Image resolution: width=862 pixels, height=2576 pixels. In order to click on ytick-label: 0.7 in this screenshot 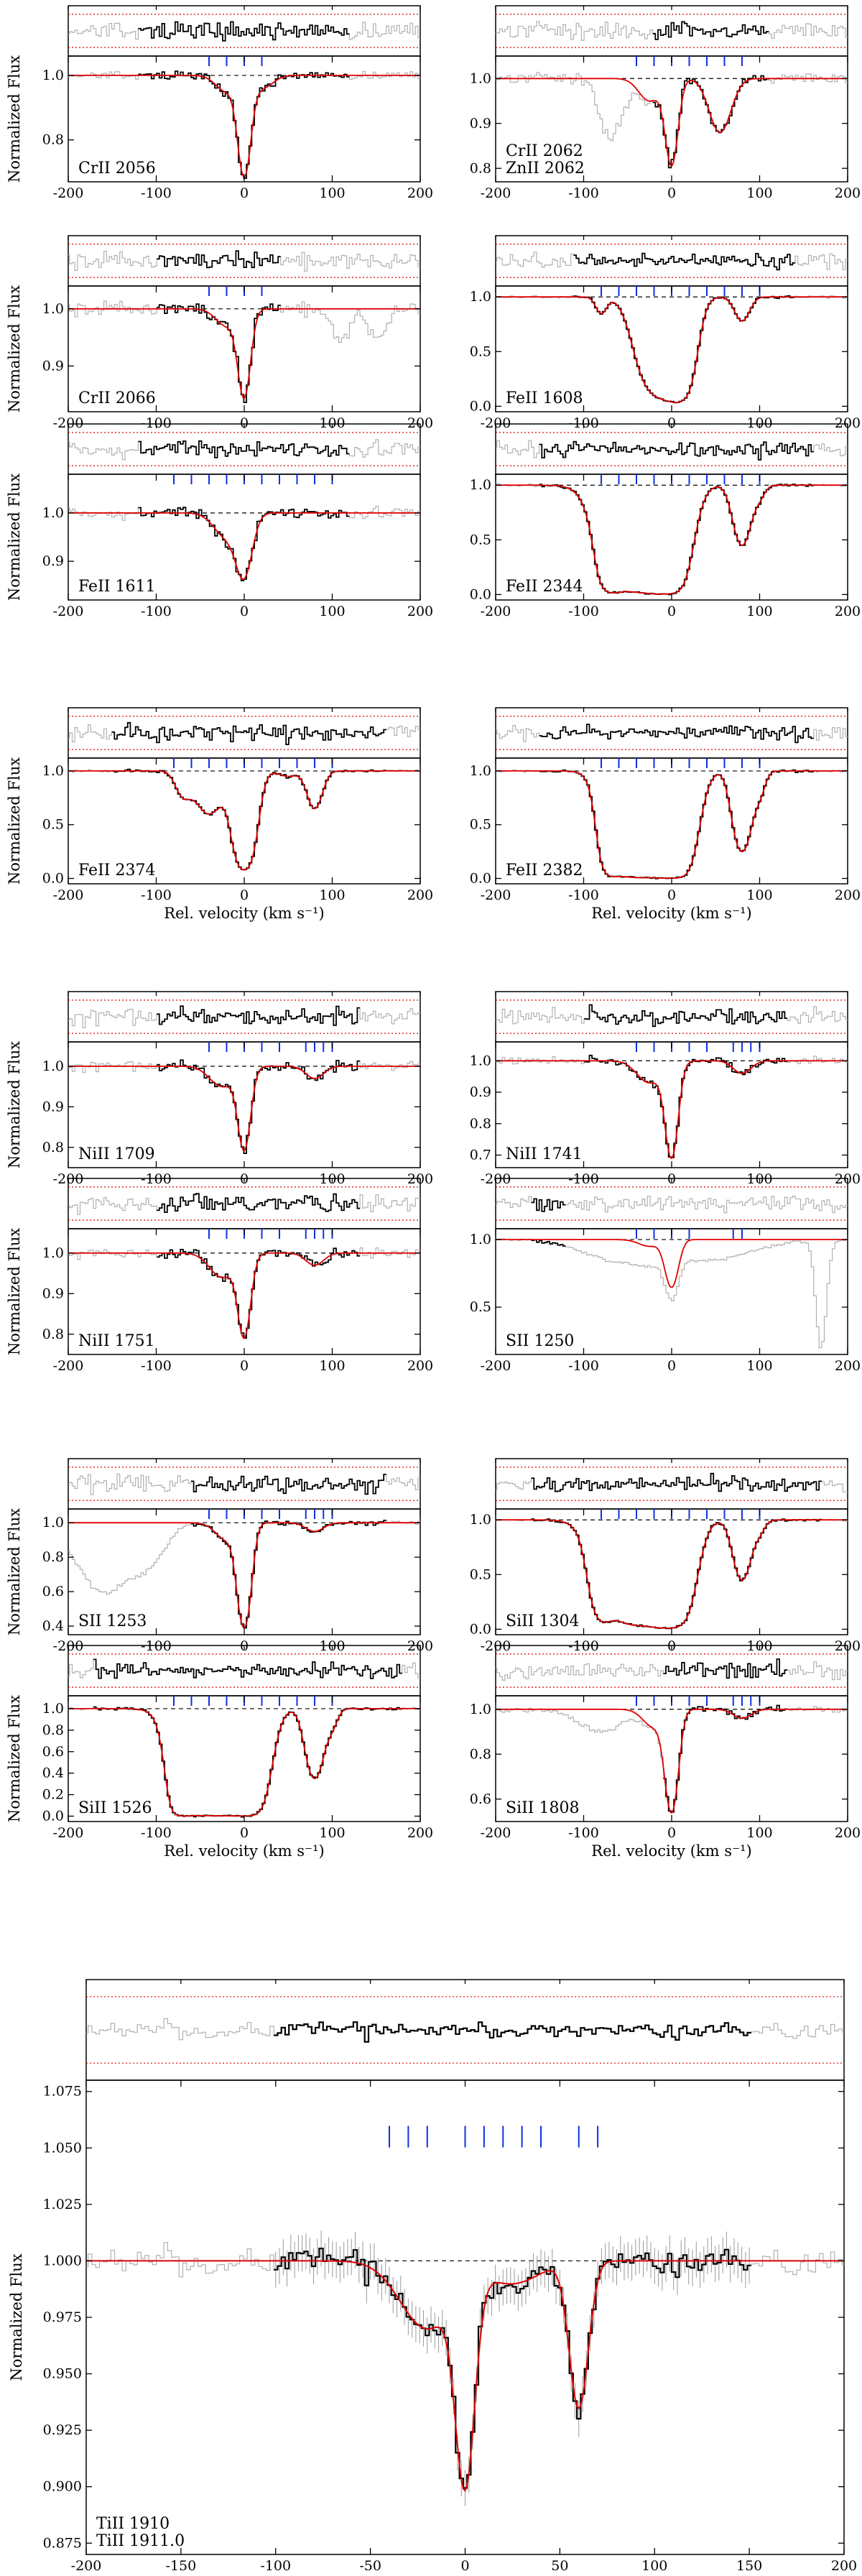, I will do `click(481, 1155)`.